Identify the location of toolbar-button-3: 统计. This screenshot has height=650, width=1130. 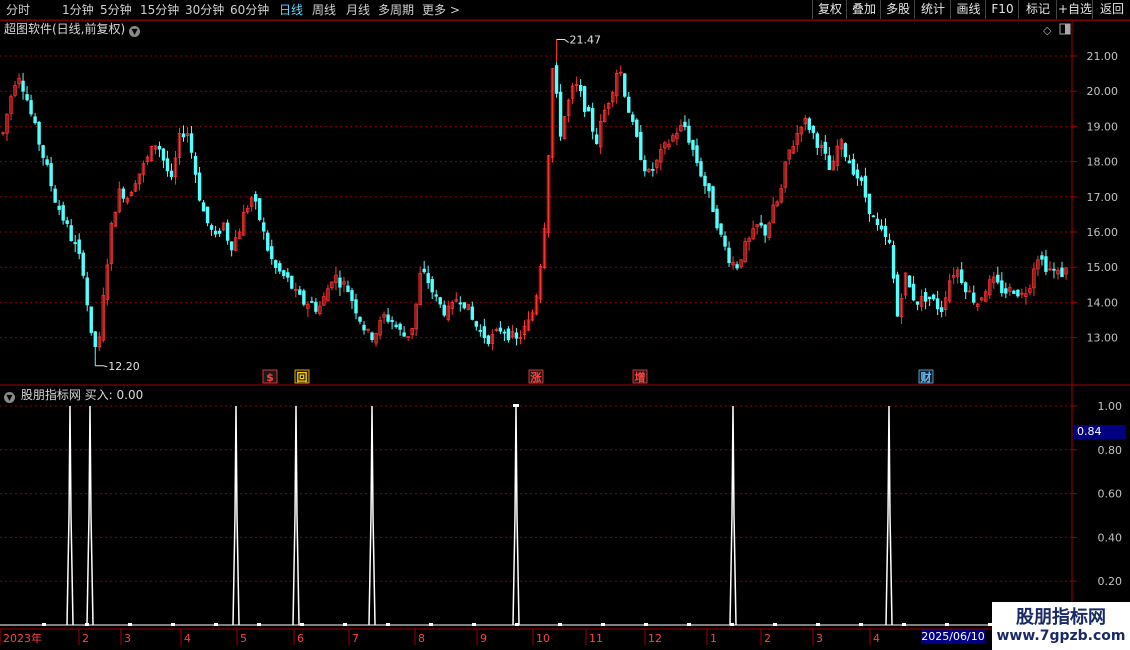
(932, 9).